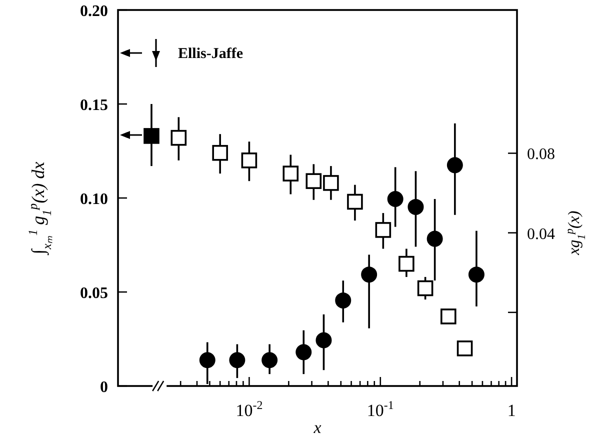  What do you see at coordinates (104, 387) in the screenshot?
I see `y-tick-label: 0` at bounding box center [104, 387].